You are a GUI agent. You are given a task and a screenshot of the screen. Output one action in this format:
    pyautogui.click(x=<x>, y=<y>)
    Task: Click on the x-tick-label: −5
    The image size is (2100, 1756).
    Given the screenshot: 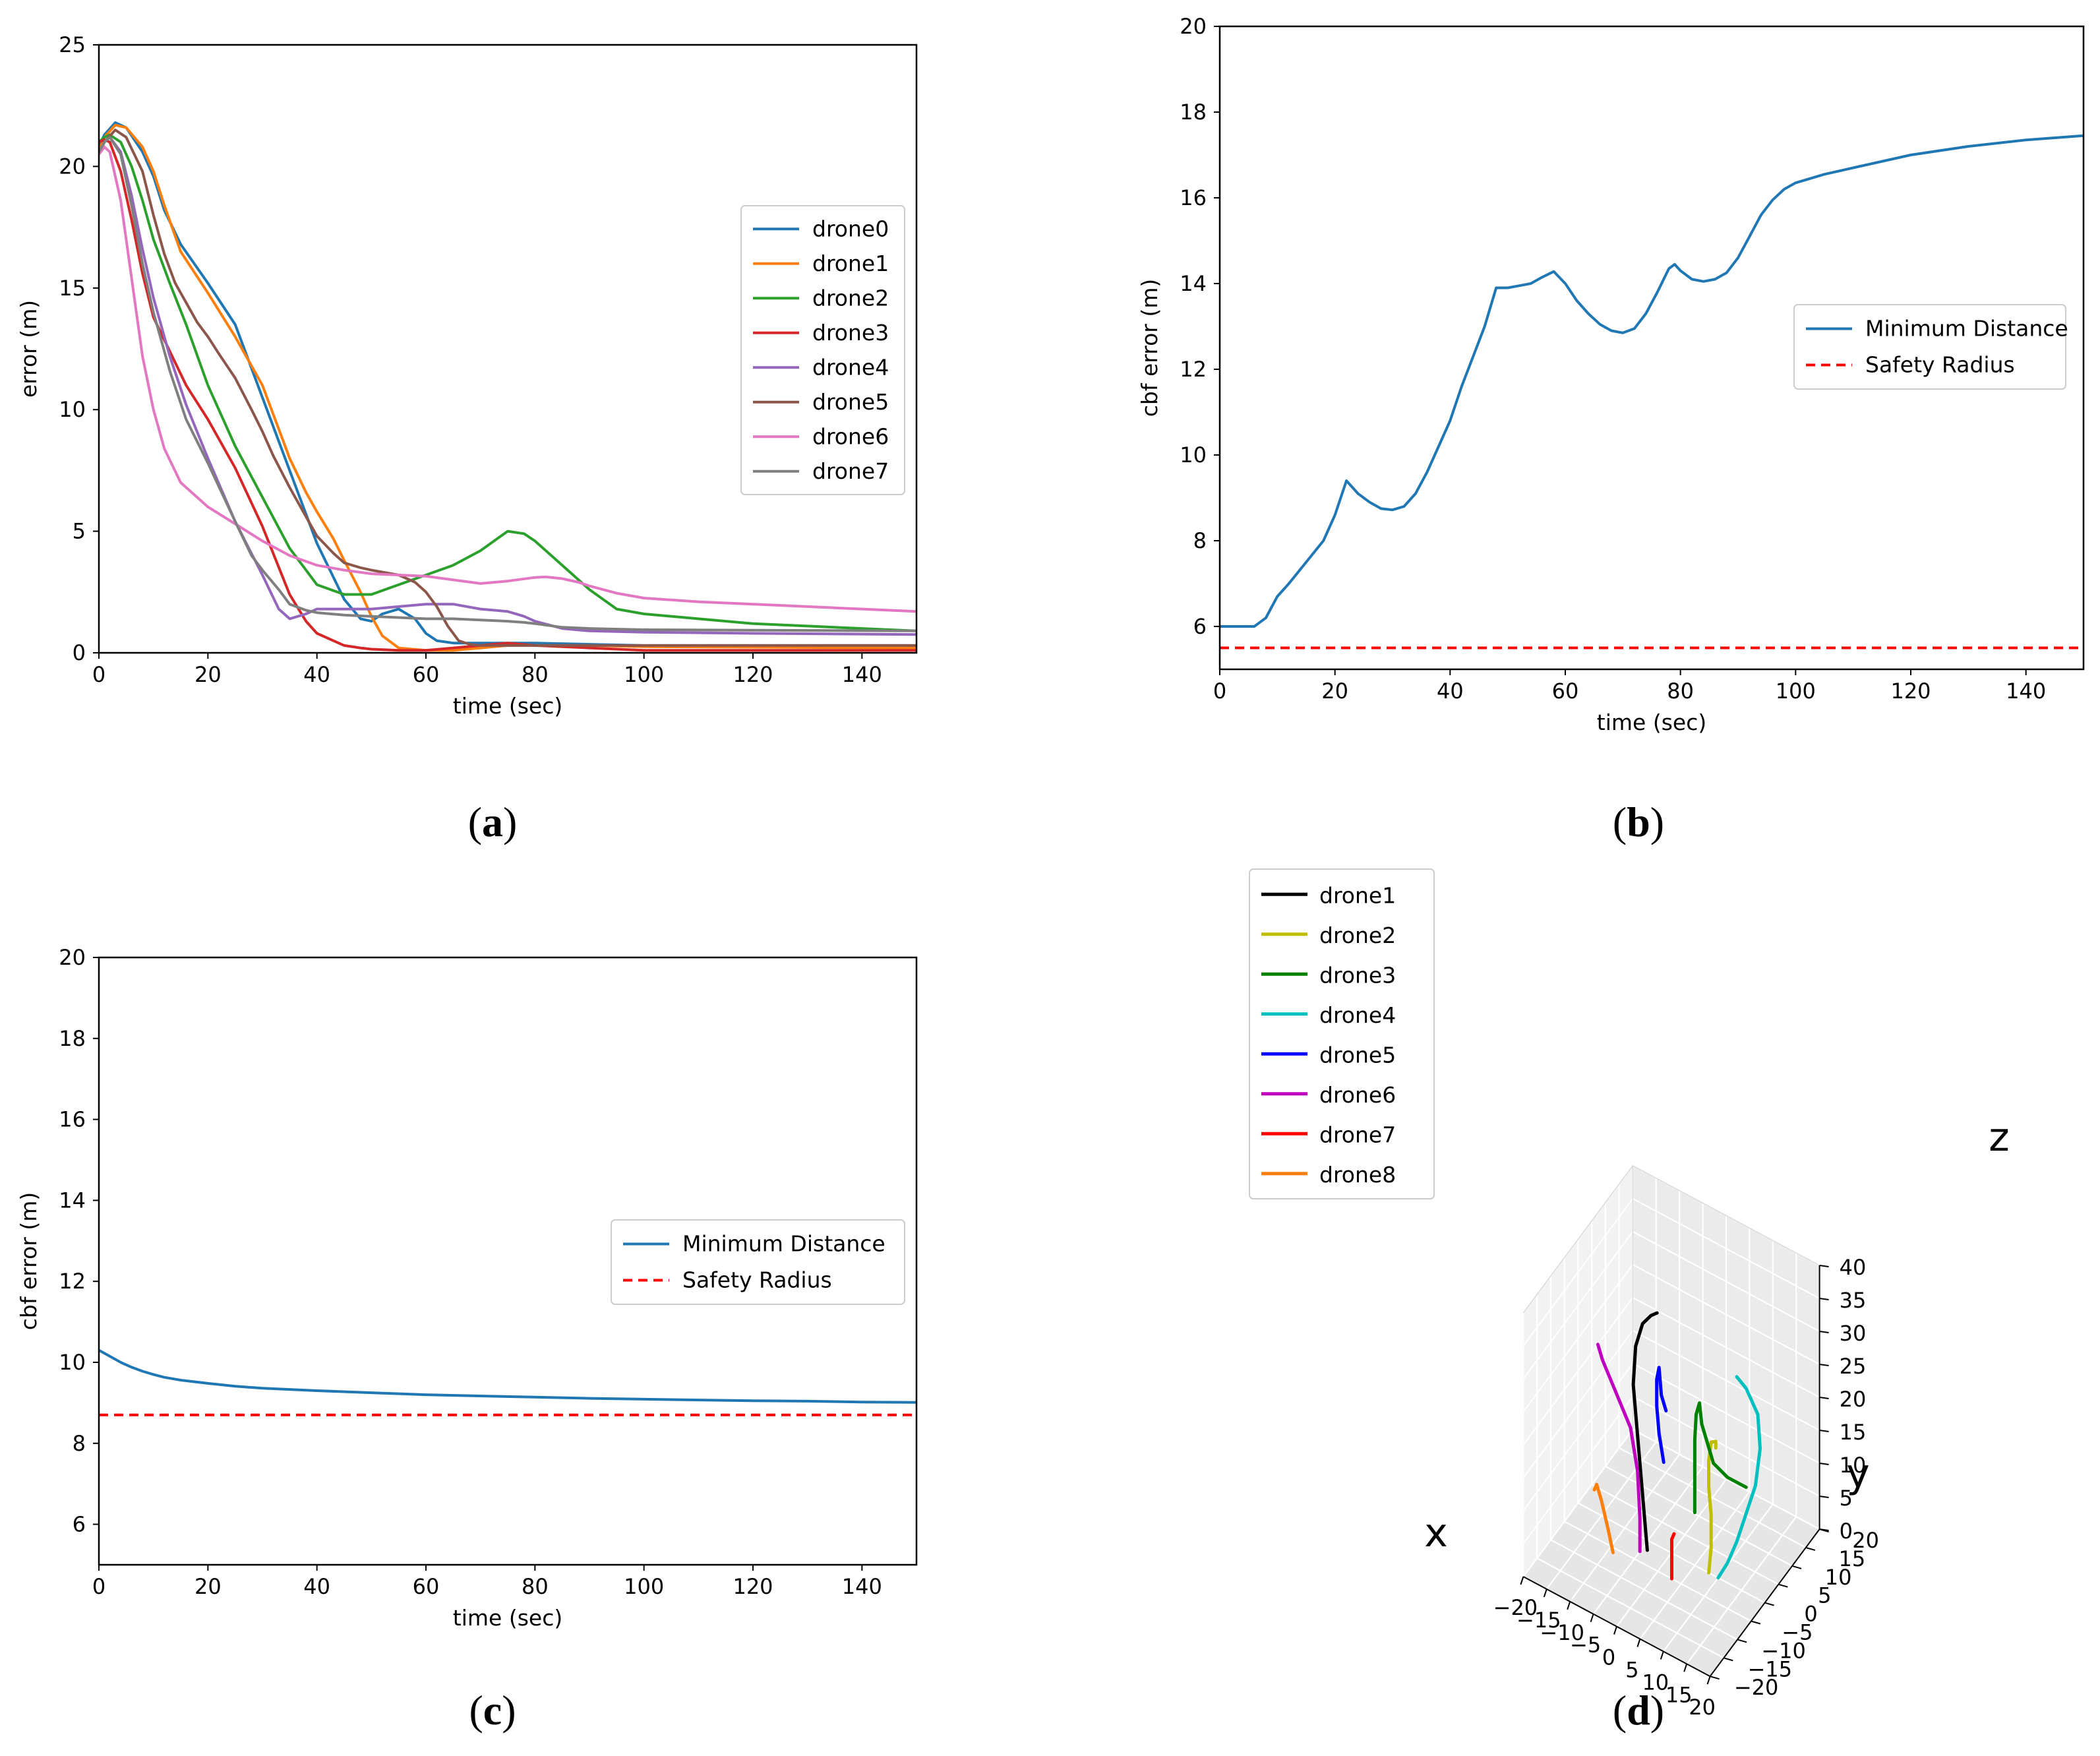 What is the action you would take?
    pyautogui.click(x=1585, y=1645)
    